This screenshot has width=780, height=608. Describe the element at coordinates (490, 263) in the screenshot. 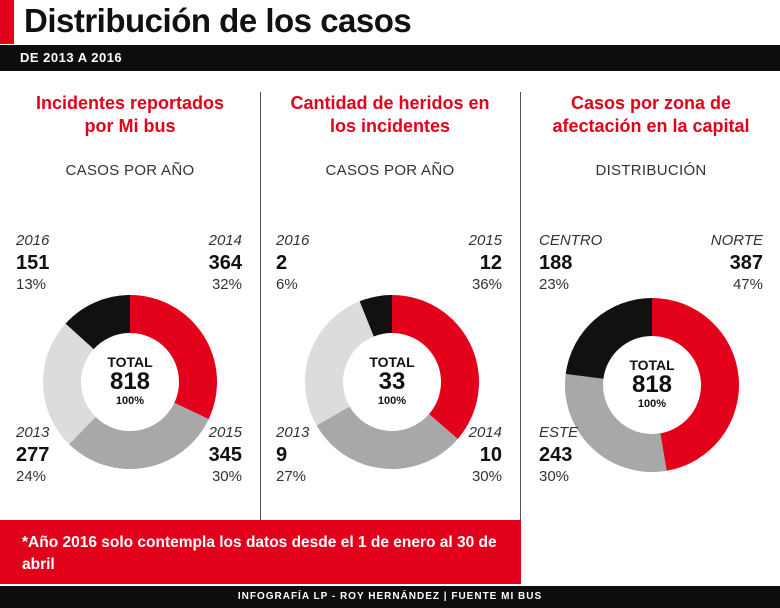

I see `slice-value: 12` at that location.